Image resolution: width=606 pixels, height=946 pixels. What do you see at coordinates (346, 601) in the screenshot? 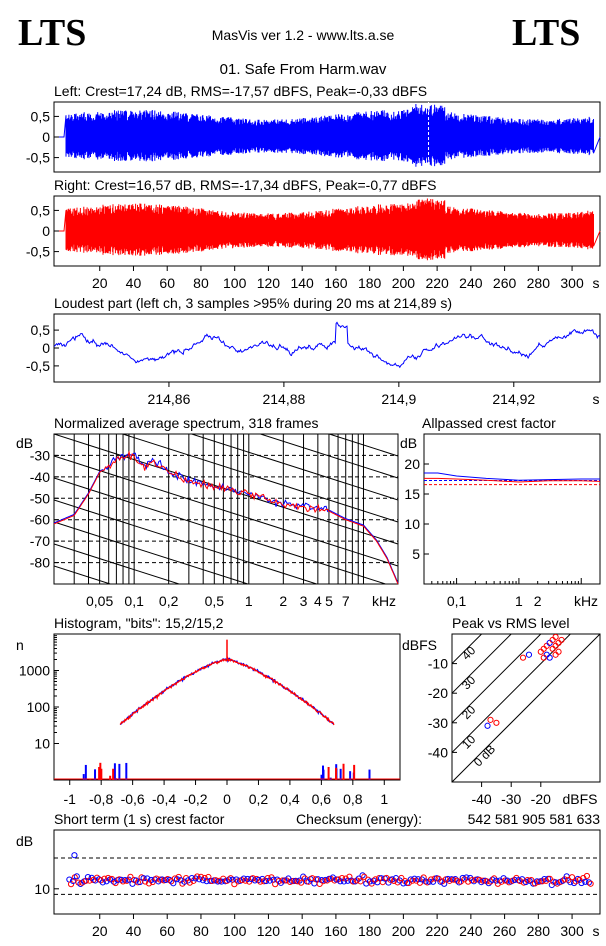
I see `spectrum-xtick-9: 7` at bounding box center [346, 601].